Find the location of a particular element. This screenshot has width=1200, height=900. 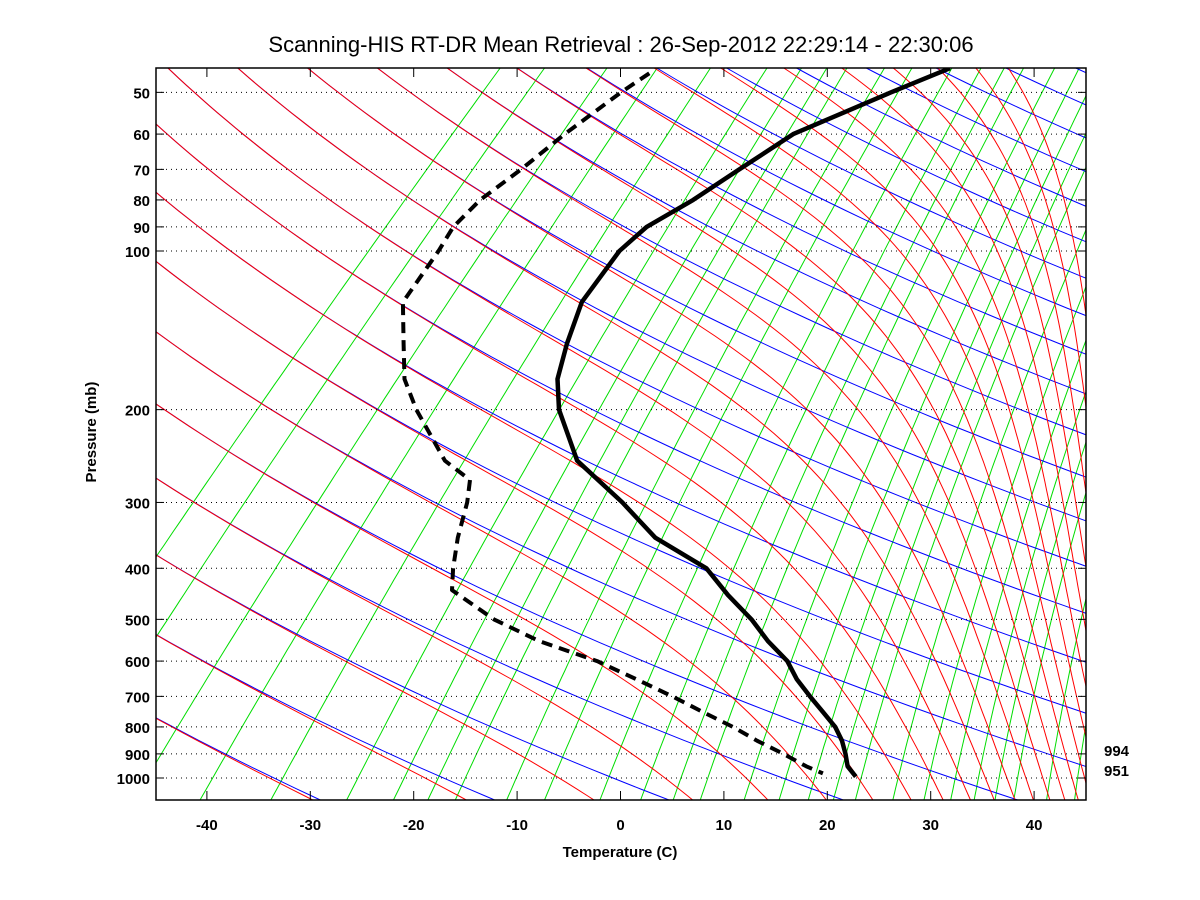

y-tick-label: 80 is located at coordinates (141, 201).